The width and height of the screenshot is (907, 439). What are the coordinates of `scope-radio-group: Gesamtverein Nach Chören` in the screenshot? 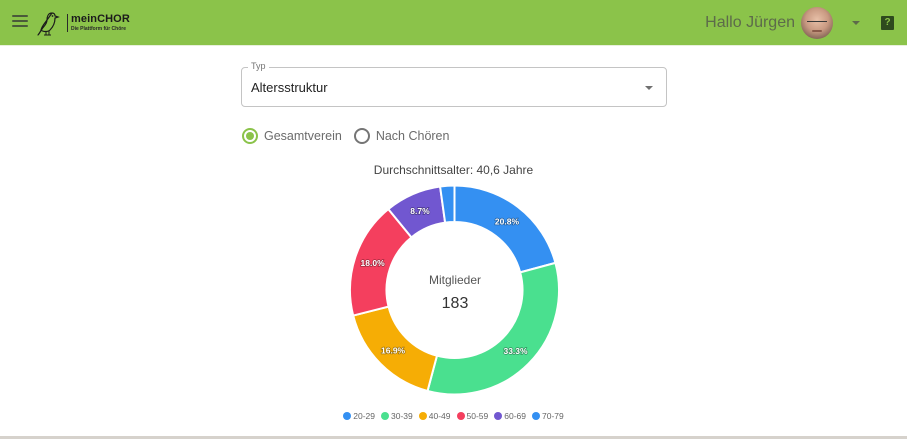 It's located at (351, 136).